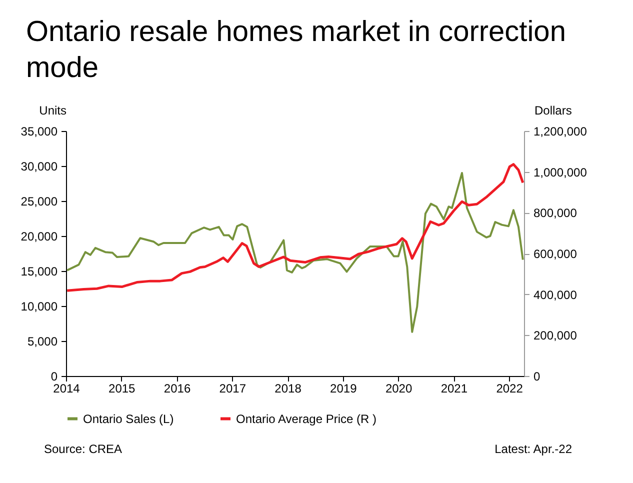  What do you see at coordinates (561, 172) in the screenshot?
I see `y2-tick-label: 1,000,000` at bounding box center [561, 172].